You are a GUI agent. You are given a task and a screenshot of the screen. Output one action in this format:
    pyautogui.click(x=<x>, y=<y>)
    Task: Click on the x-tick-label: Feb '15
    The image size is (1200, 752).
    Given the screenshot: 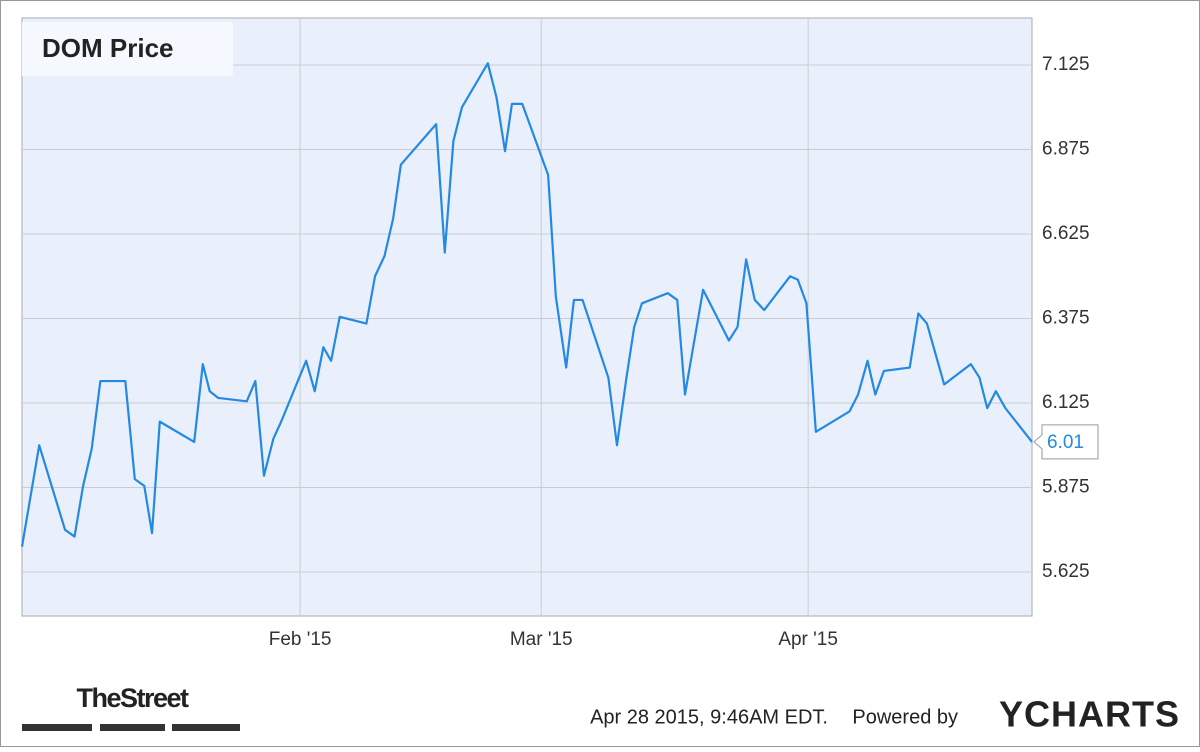 What is the action you would take?
    pyautogui.click(x=300, y=639)
    